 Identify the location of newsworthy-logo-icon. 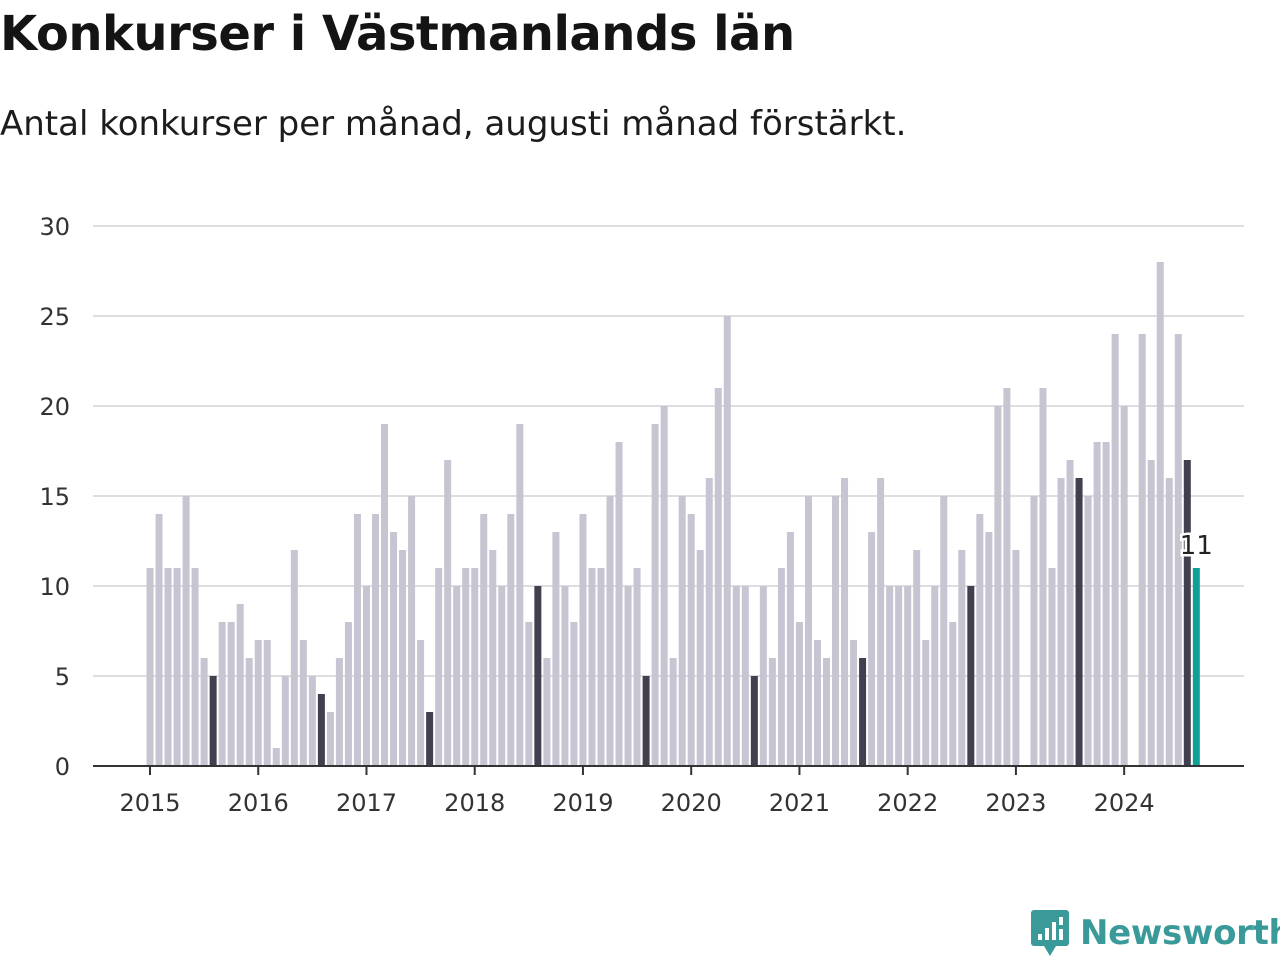
(1050, 933).